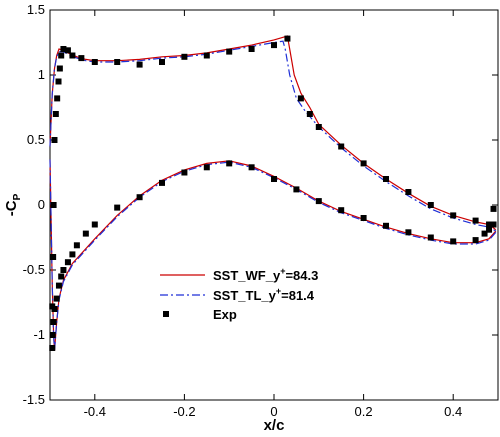 This screenshot has width=500, height=437. What do you see at coordinates (95, 411) in the screenshot?
I see `x-tick-label-0: -0.4` at bounding box center [95, 411].